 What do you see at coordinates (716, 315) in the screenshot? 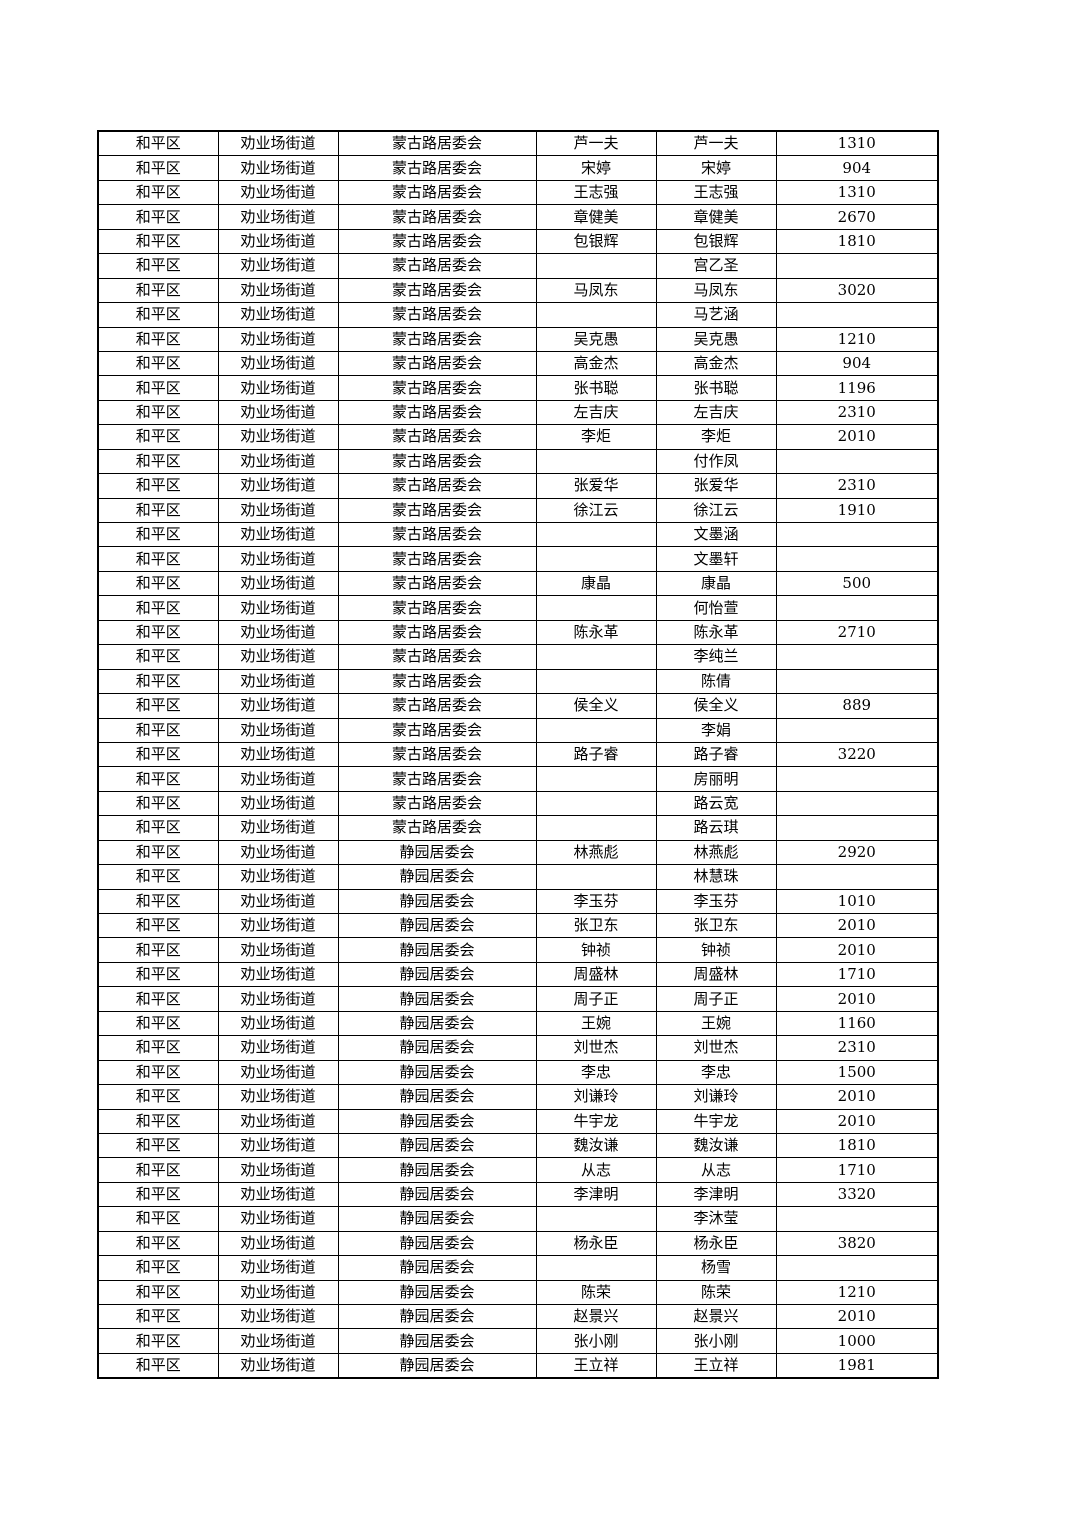
I see `member-cell: 马艺涵` at bounding box center [716, 315].